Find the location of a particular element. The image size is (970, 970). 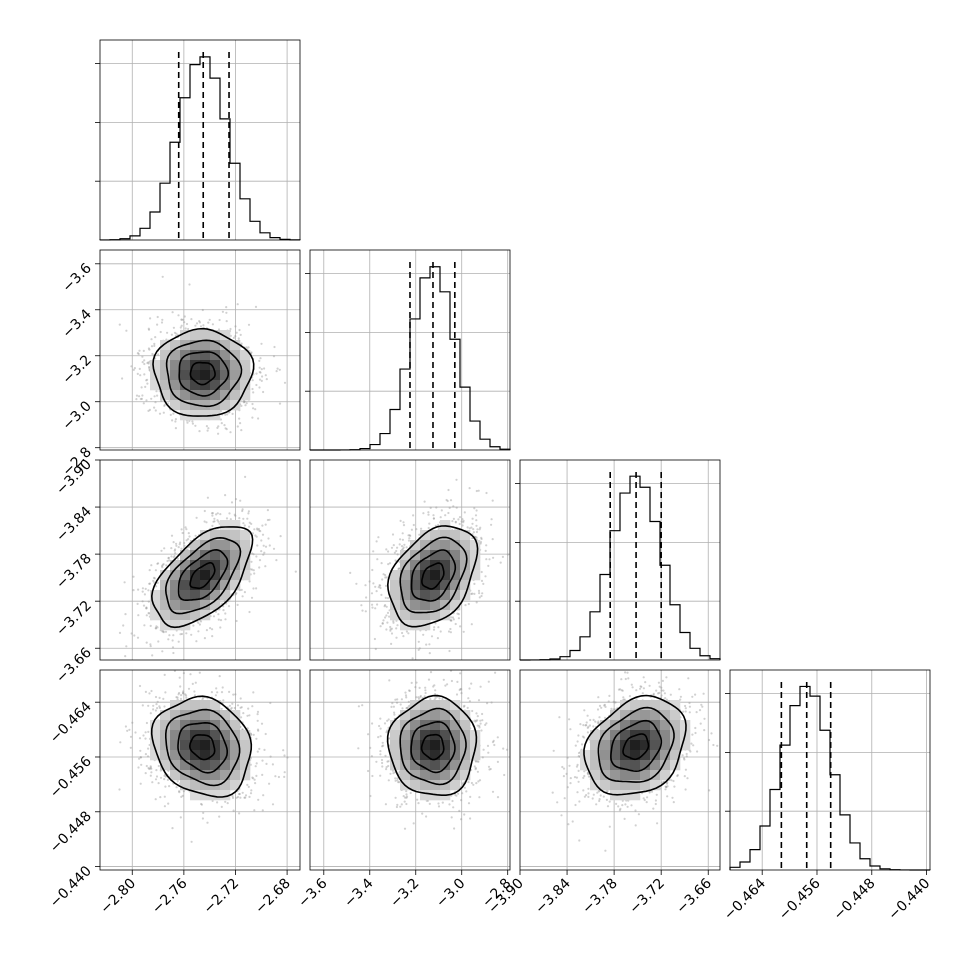

x-tick-label-p0: −2.72 is located at coordinates (222, 897).